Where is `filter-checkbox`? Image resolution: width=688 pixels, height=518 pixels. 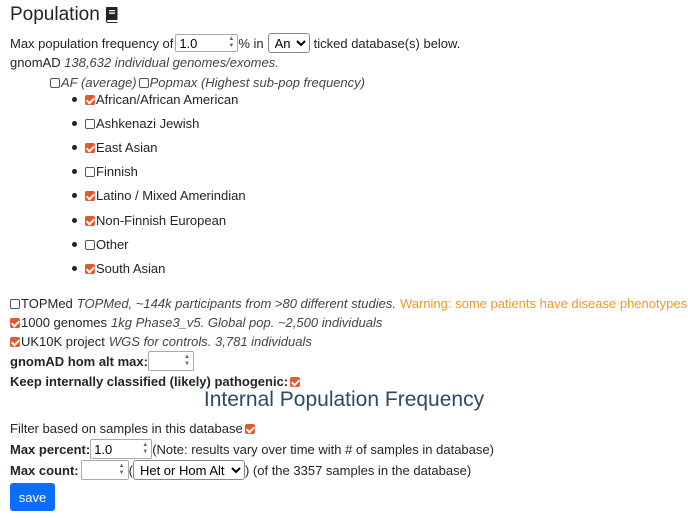
filter-checkbox is located at coordinates (249, 428).